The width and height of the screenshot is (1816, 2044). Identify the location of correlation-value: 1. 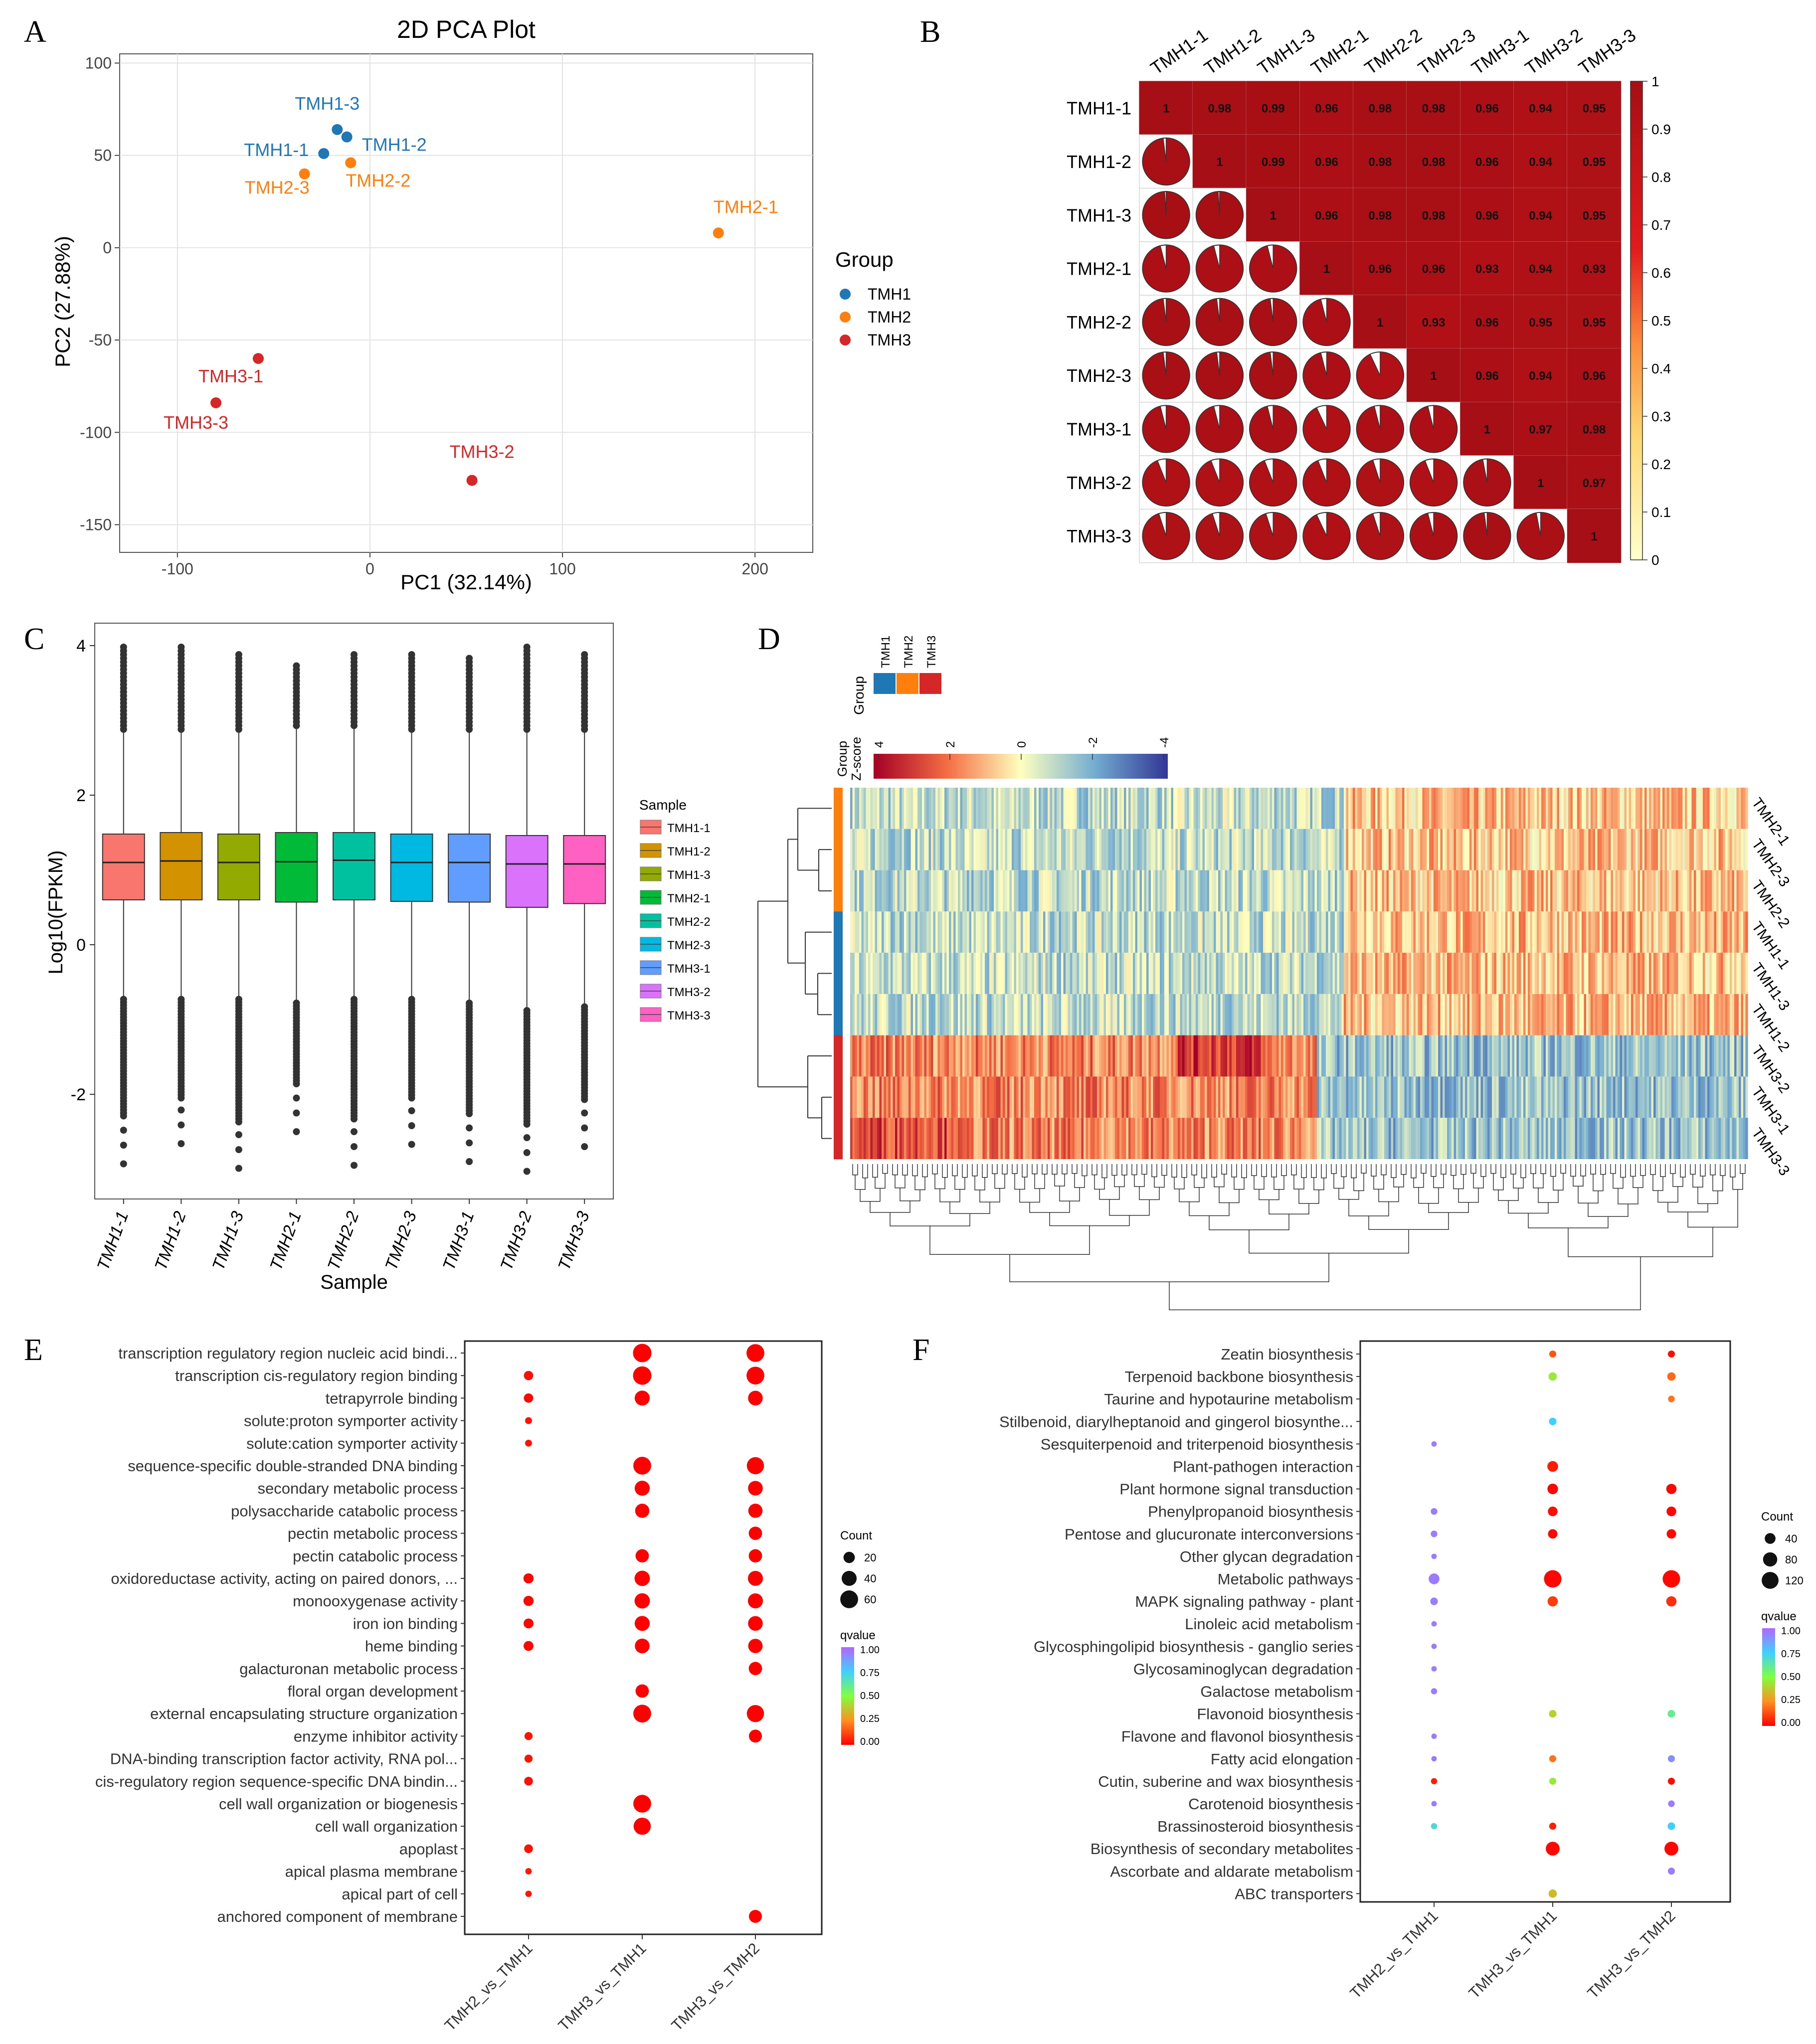
(1487, 429).